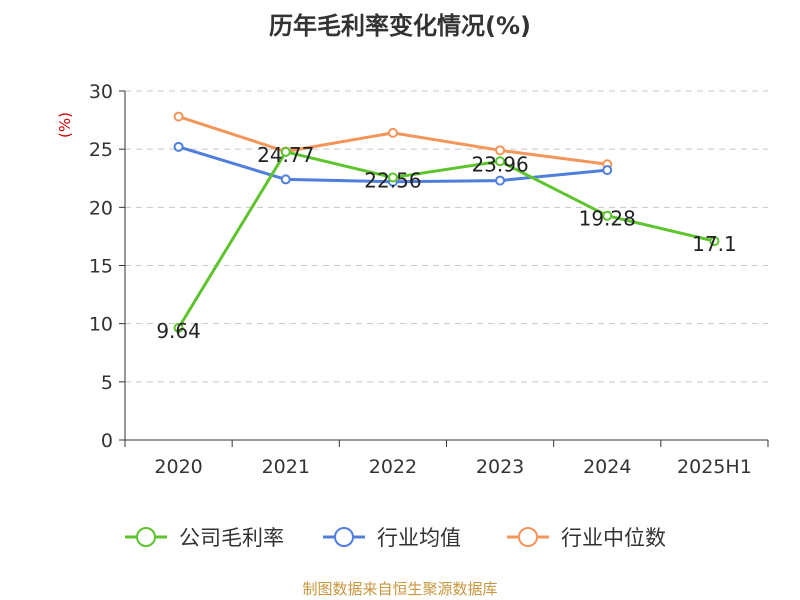  I want to click on y-tick-label: 0, so click(107, 441).